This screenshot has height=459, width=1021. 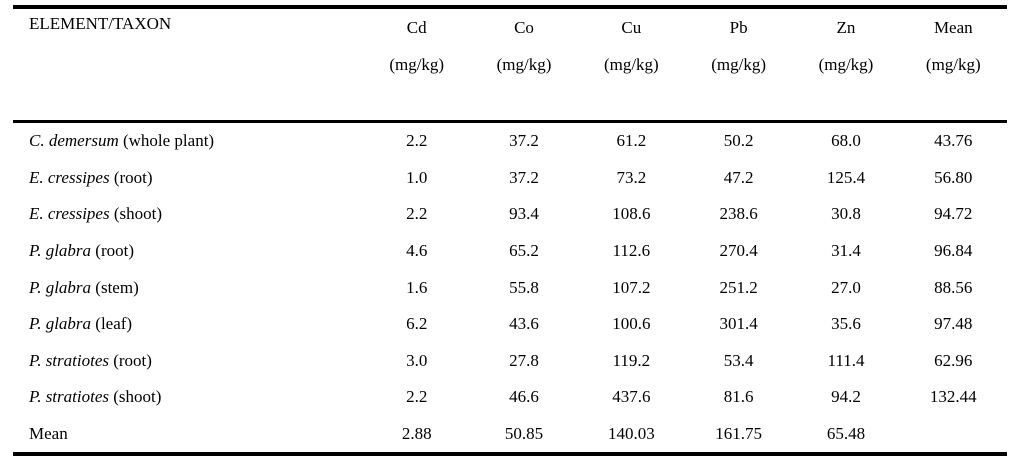 I want to click on value-cell: 1.6, so click(x=417, y=287).